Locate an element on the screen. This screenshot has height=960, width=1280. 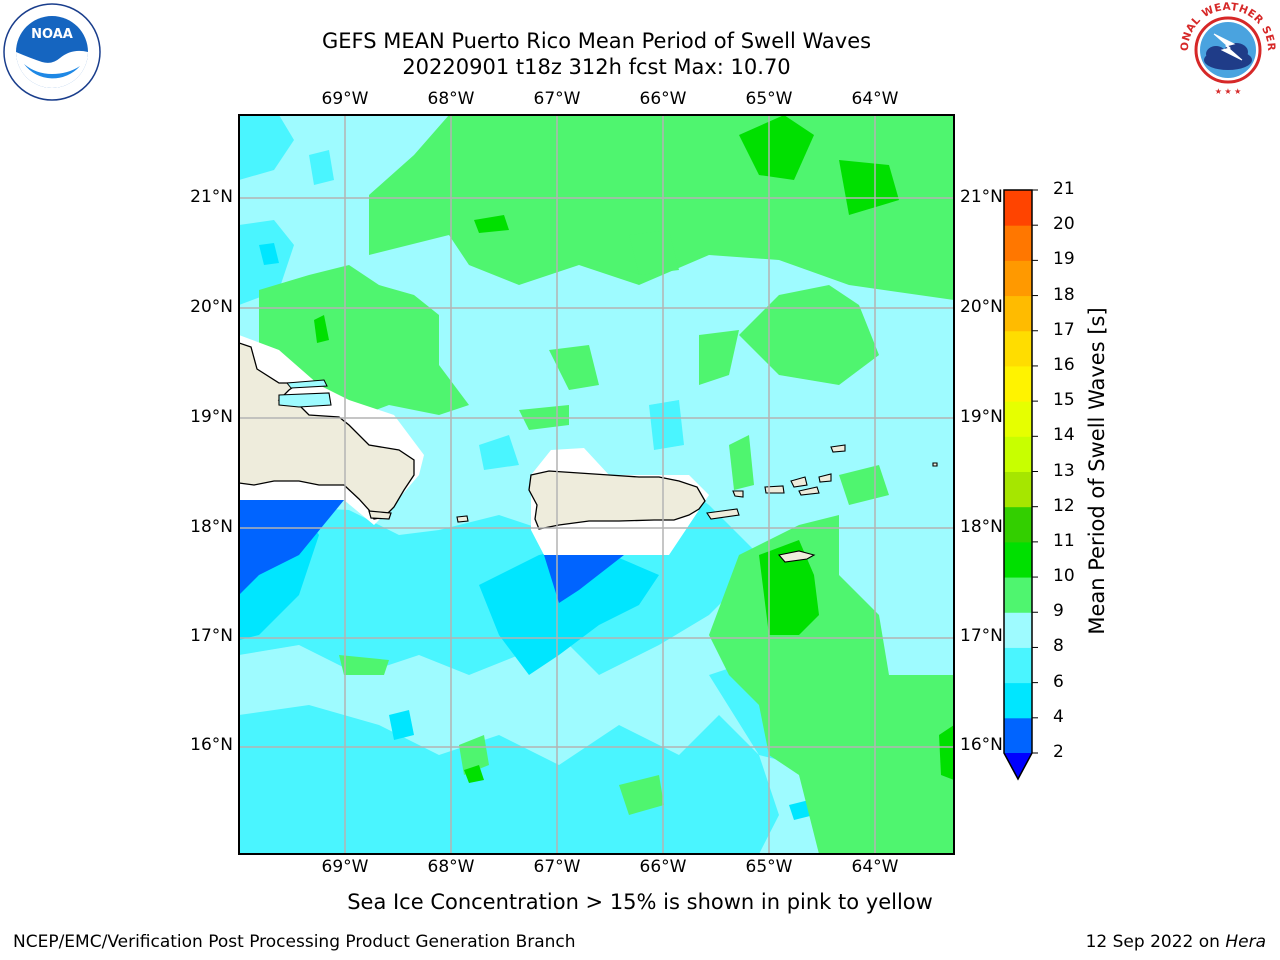
noaa-logo-text: NOAA is located at coordinates (52, 34).